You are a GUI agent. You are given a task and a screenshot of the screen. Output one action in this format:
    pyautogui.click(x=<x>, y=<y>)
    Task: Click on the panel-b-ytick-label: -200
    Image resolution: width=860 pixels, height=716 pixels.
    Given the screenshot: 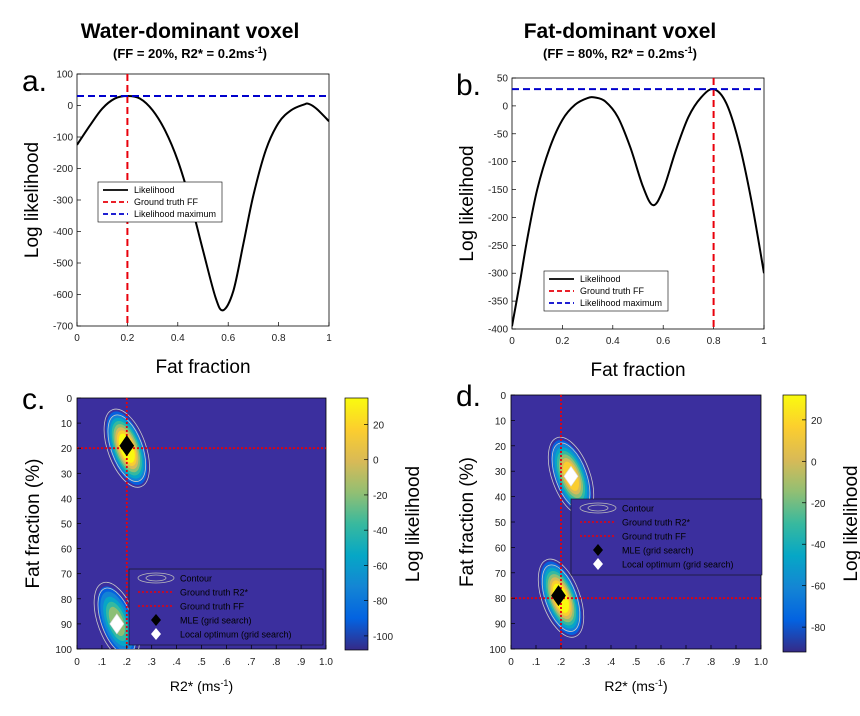 What is the action you would take?
    pyautogui.click(x=498, y=218)
    